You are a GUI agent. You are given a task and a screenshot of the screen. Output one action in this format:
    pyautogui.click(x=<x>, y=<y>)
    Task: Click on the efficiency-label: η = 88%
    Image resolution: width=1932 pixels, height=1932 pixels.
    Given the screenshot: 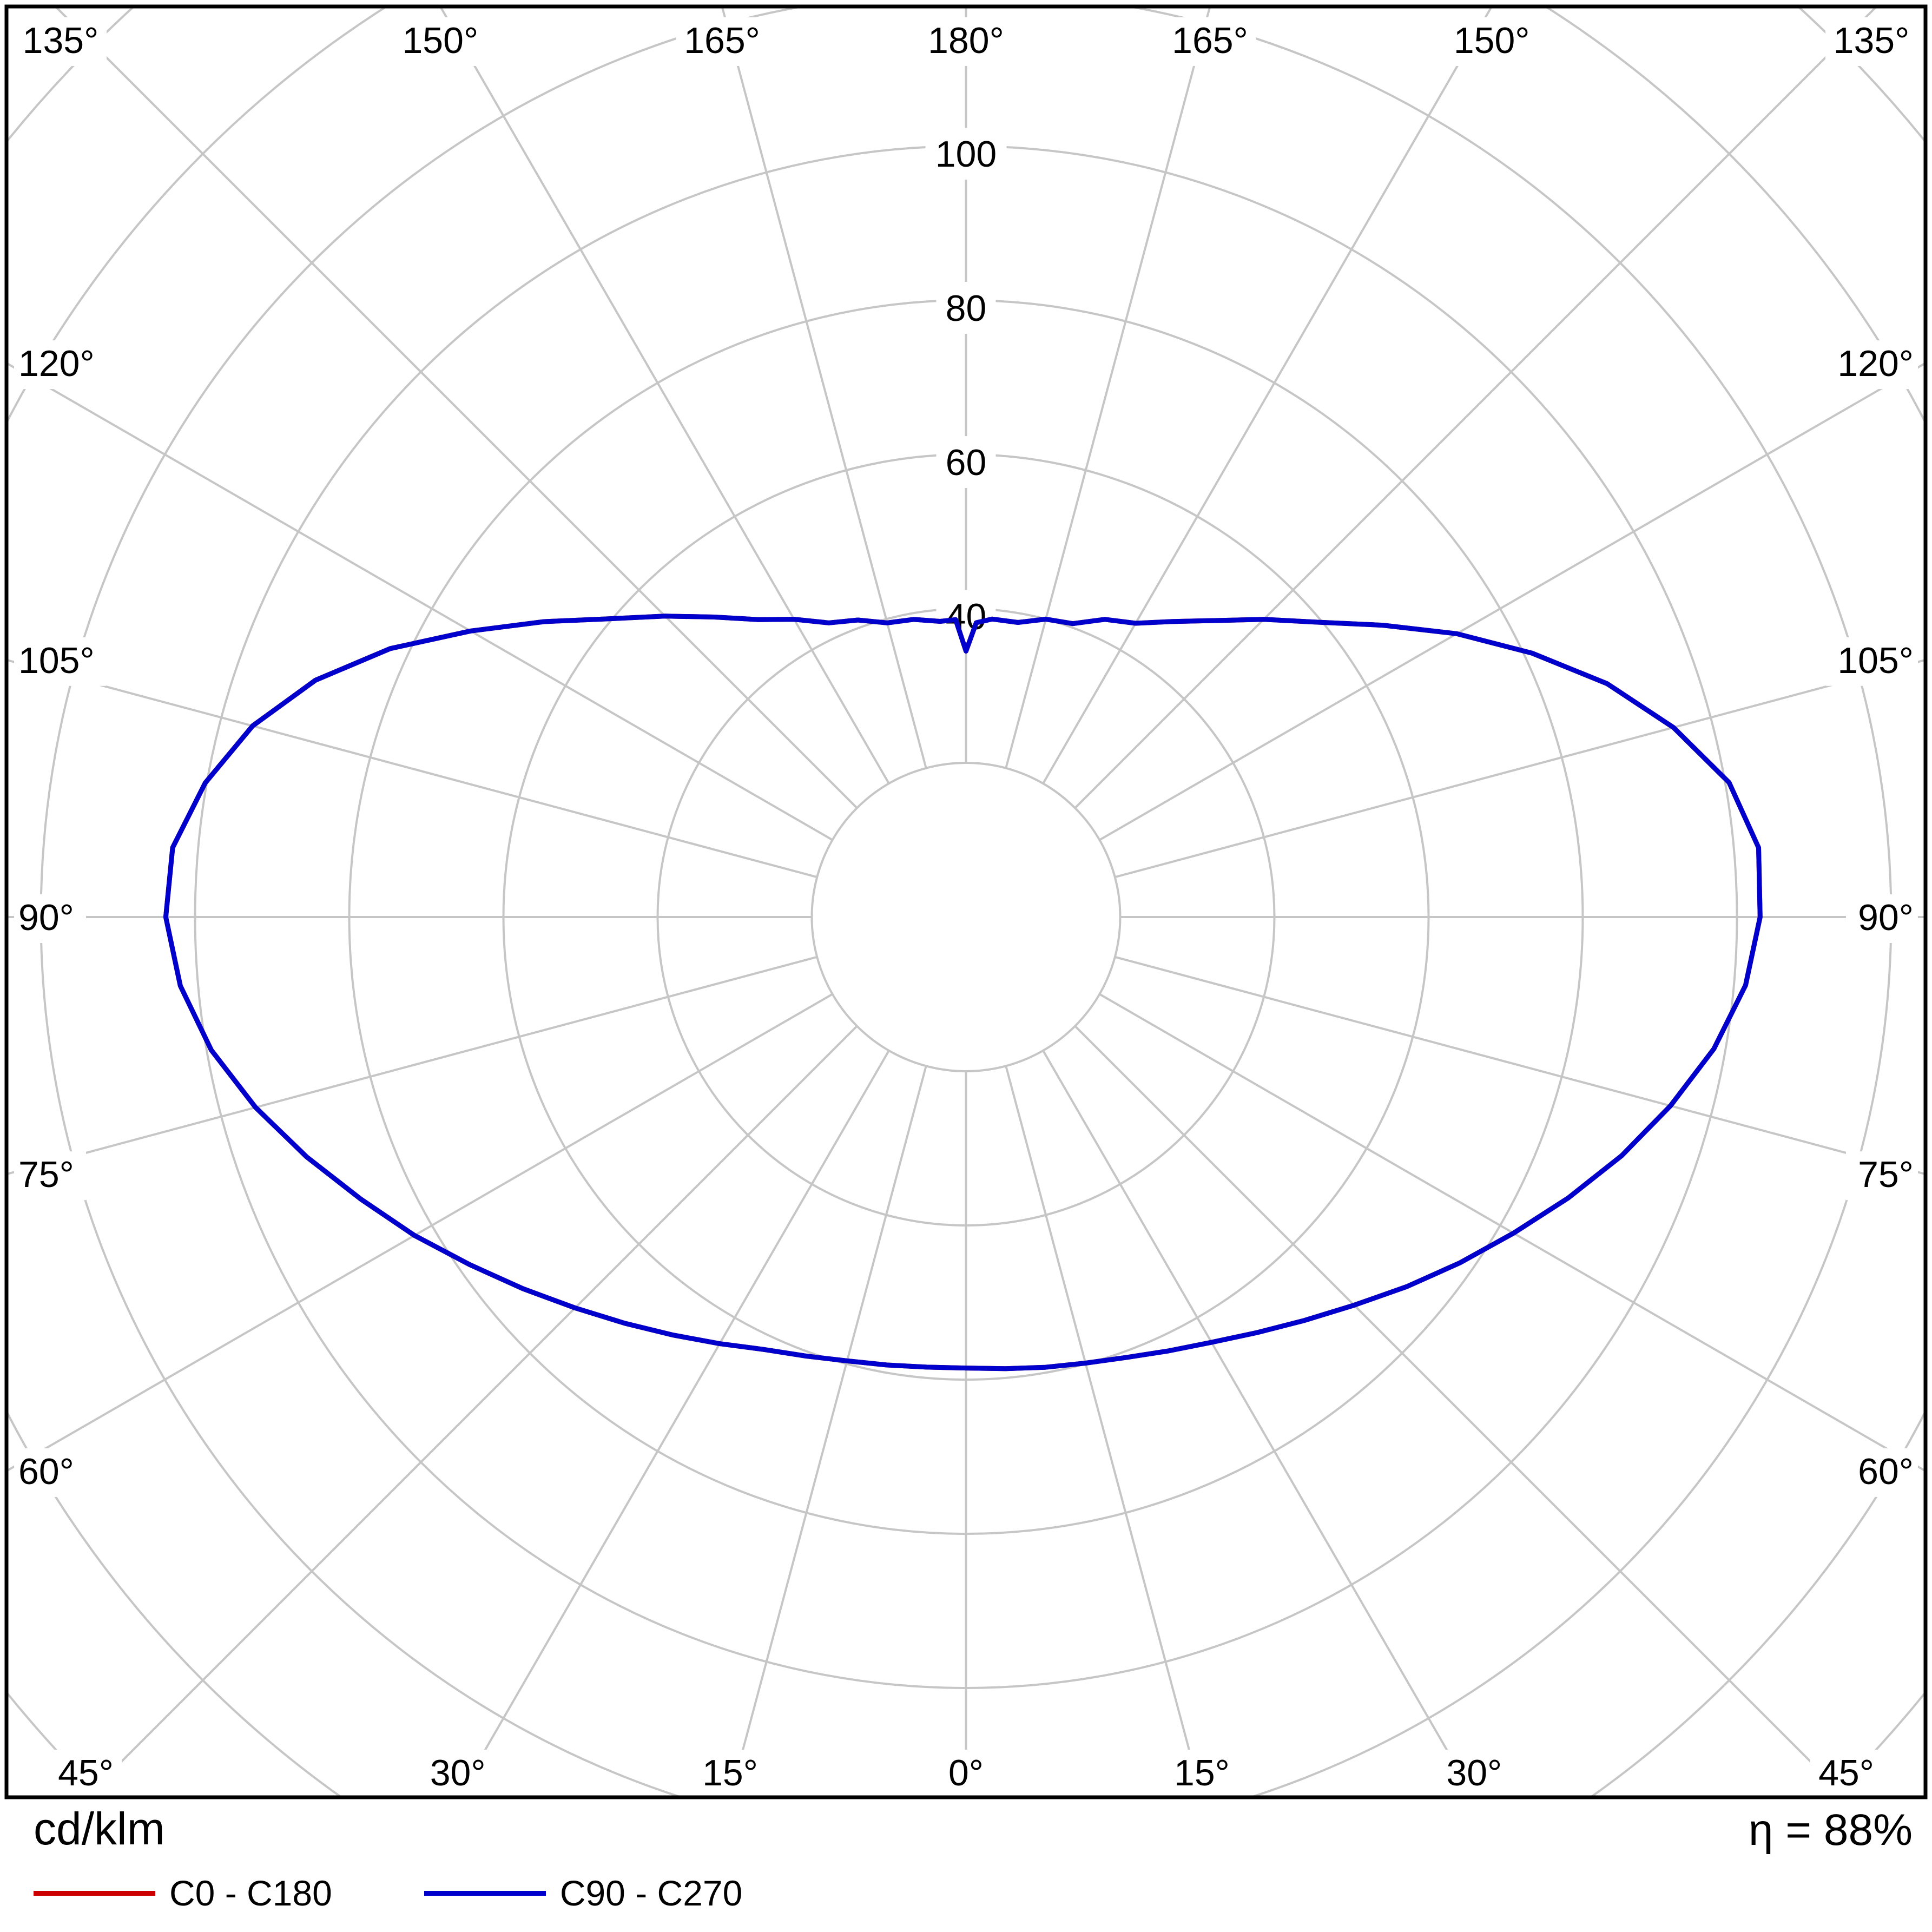 What is the action you would take?
    pyautogui.click(x=1830, y=1830)
    